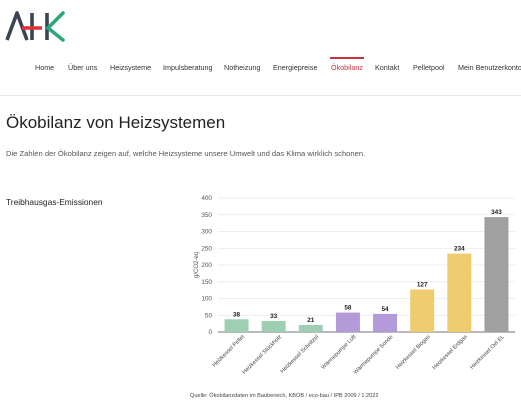 The image size is (521, 400). I want to click on y-tick-label: 250, so click(206, 248).